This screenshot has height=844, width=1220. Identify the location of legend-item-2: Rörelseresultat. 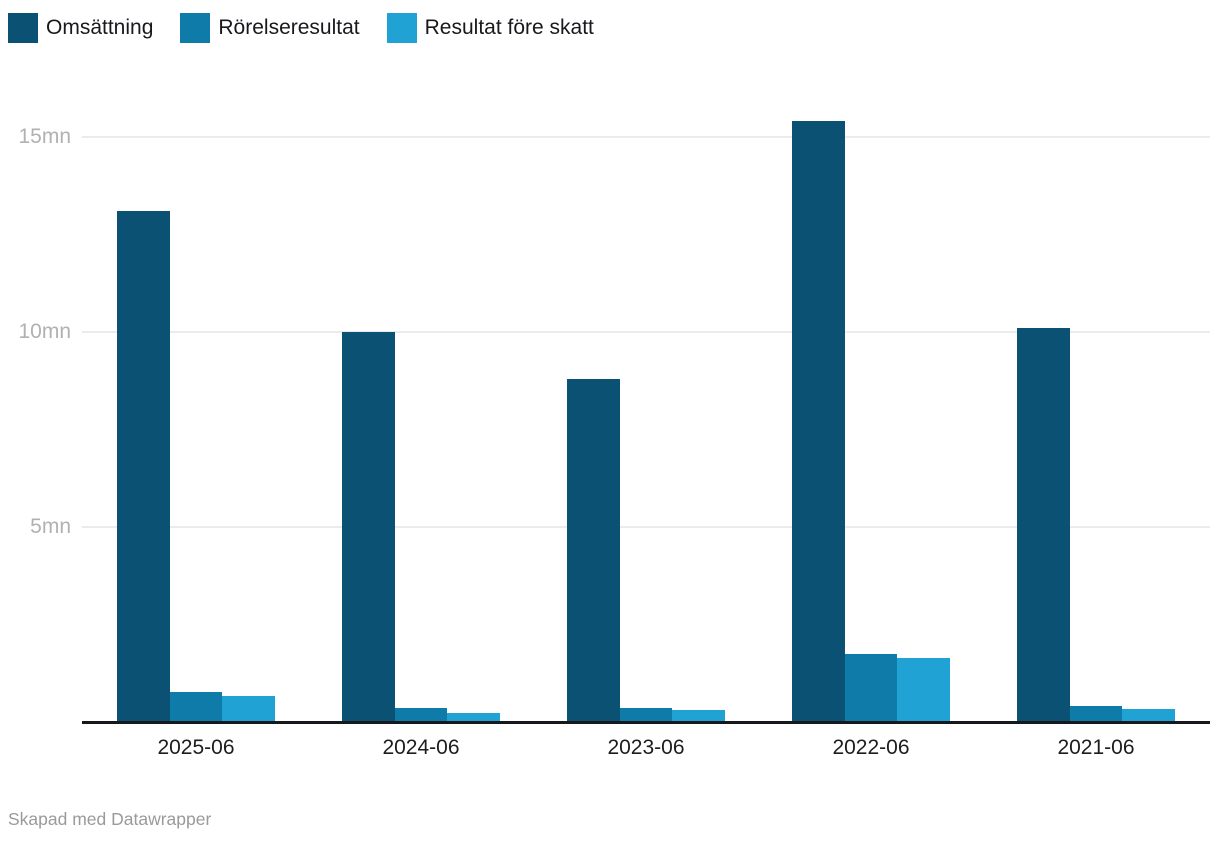
(270, 28).